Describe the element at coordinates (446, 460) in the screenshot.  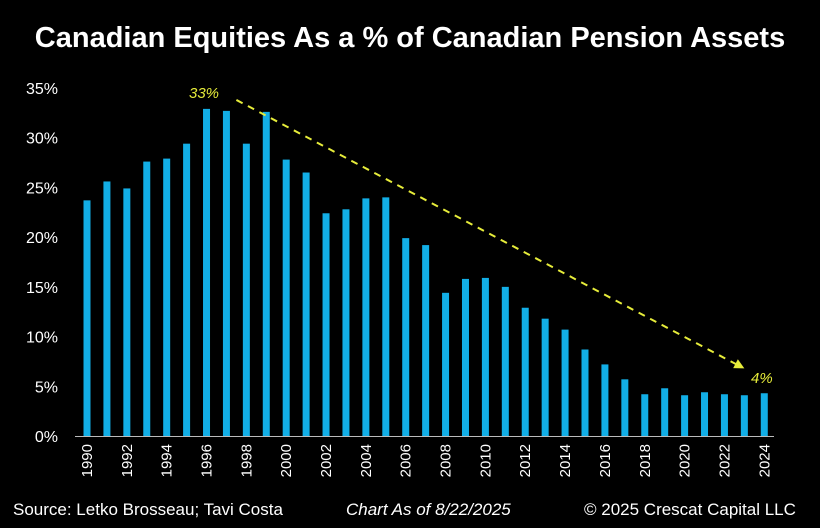
I see `x-tick-label: 2008` at that location.